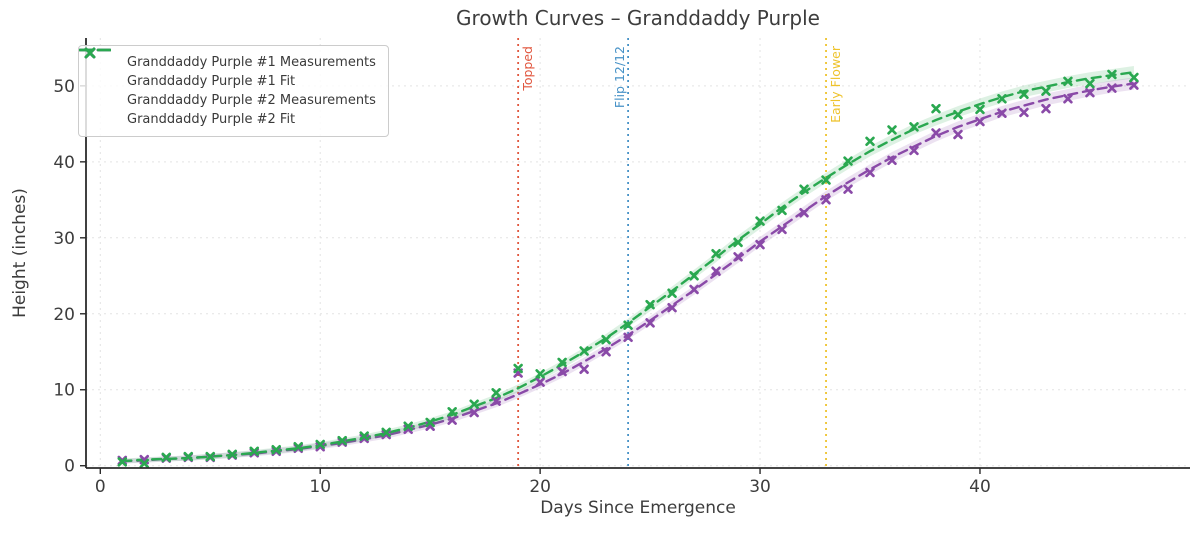 The width and height of the screenshot is (1200, 533). What do you see at coordinates (211, 119) in the screenshot?
I see `legend-item-label: Granddaddy Purple #2 Fit` at bounding box center [211, 119].